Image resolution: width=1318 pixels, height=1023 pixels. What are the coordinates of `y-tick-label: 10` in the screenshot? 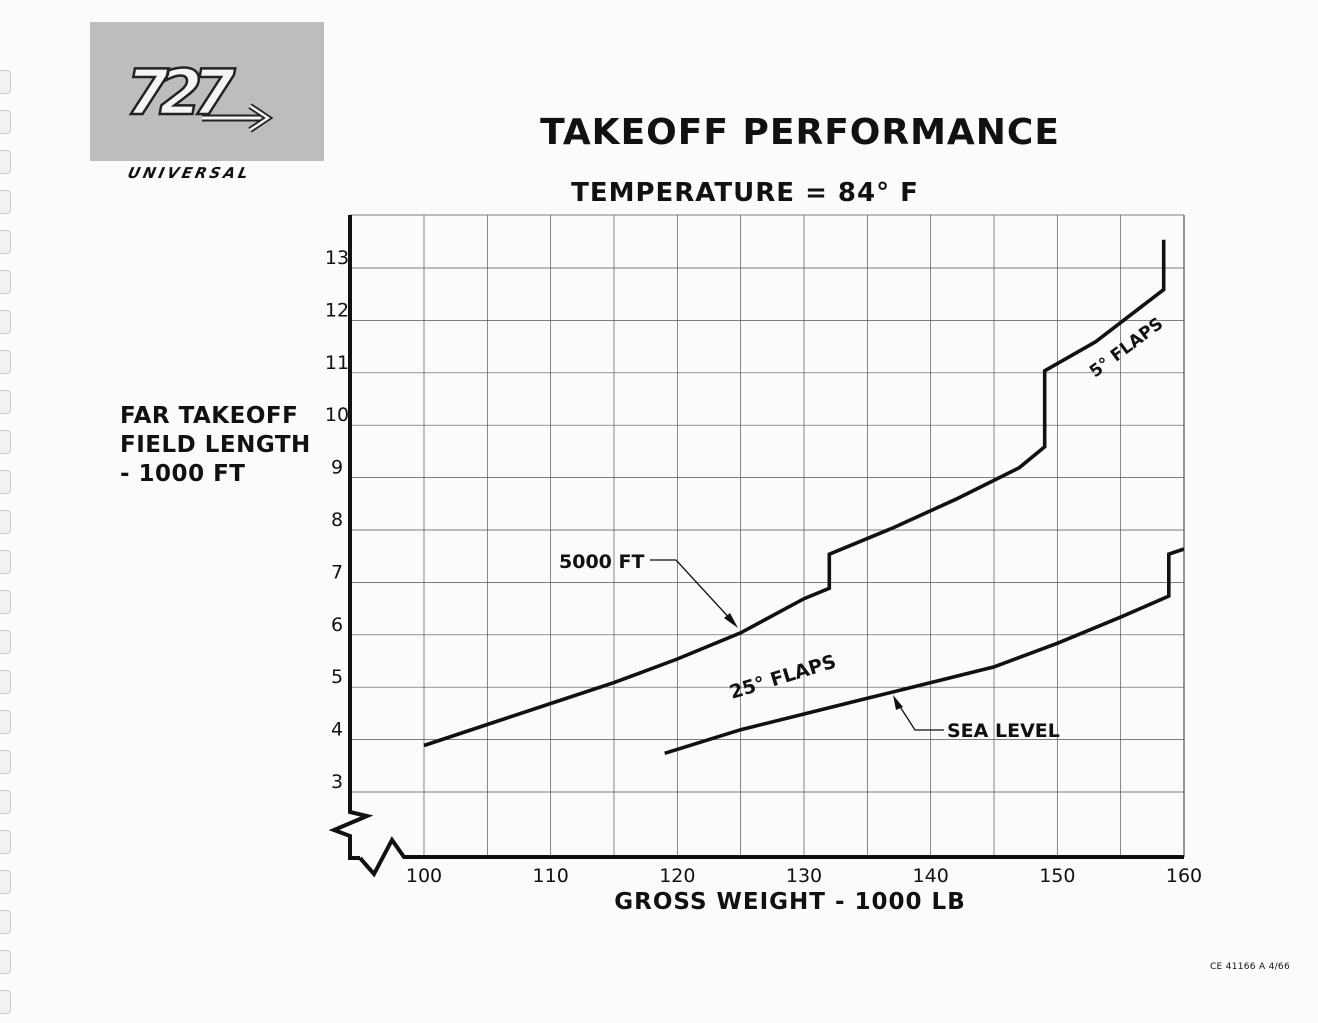 It's located at (337, 415).